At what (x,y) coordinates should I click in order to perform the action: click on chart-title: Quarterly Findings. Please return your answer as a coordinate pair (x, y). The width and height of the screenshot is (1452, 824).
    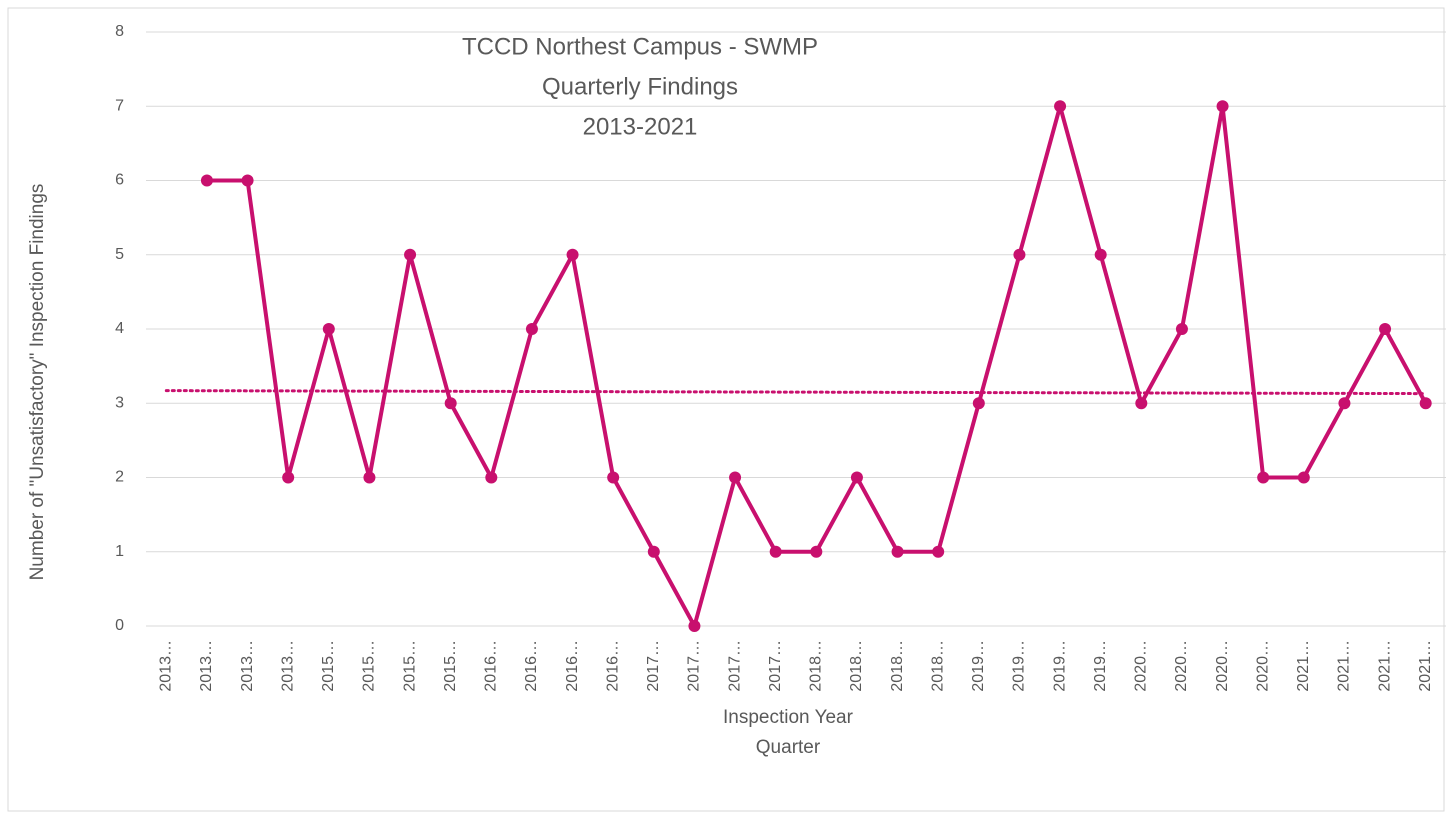
    Looking at the image, I should click on (640, 86).